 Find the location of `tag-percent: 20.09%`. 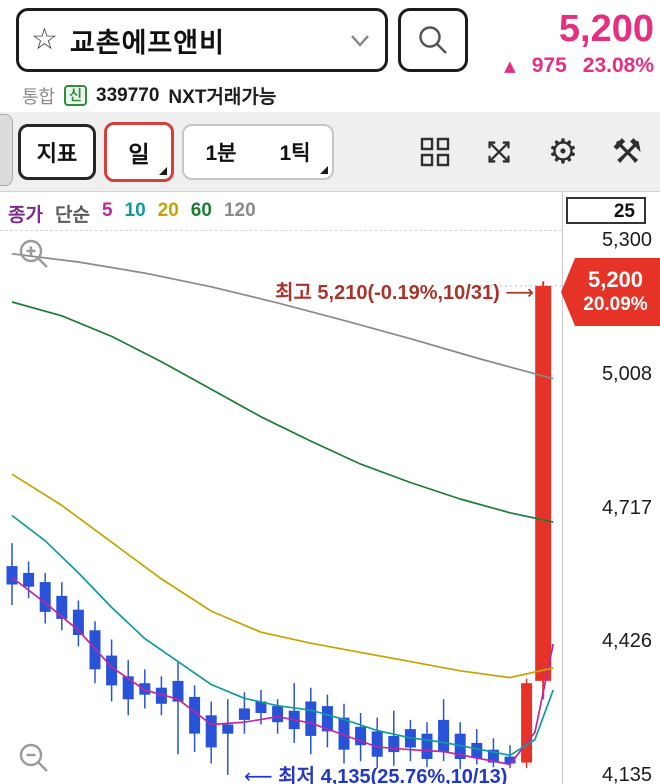

tag-percent: 20.09% is located at coordinates (615, 304).